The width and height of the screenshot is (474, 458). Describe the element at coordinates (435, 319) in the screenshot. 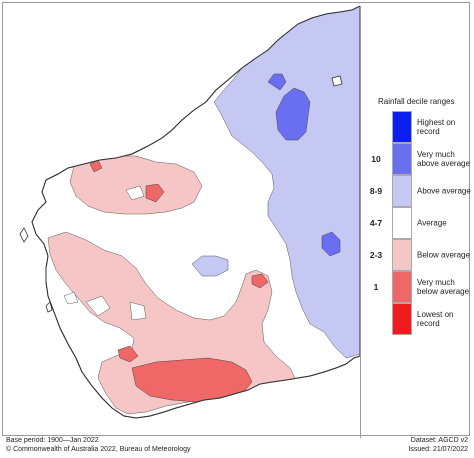

I see `legend-label: Lowest on record` at that location.